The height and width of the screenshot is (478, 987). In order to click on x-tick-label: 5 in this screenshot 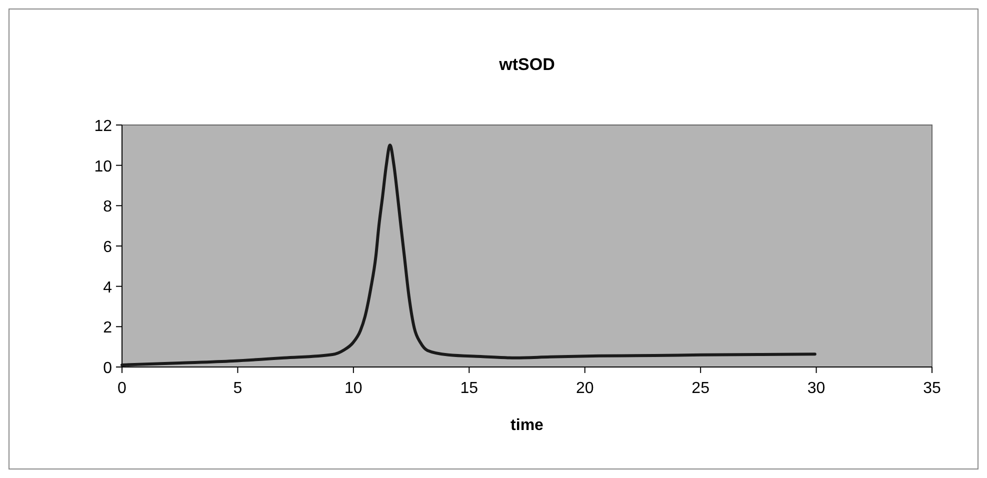, I will do `click(237, 388)`.